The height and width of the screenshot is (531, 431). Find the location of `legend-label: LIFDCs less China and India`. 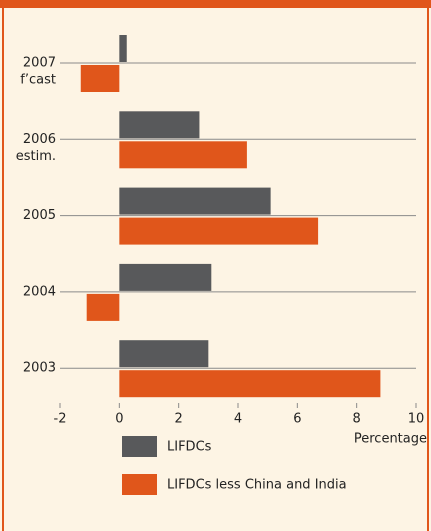

legend-label: LIFDCs less China and India is located at coordinates (257, 485).